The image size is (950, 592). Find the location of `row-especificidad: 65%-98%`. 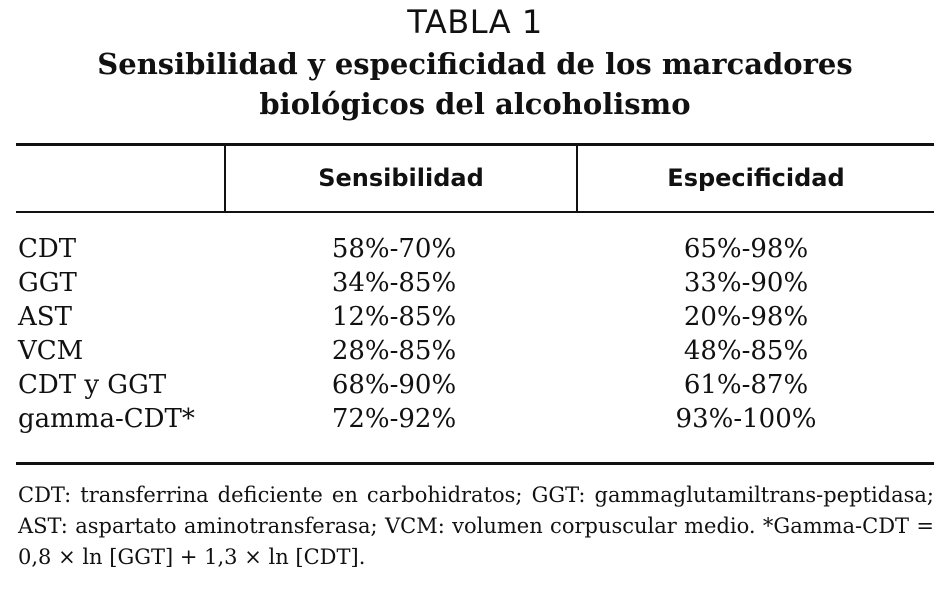

row-especificidad: 65%-98% is located at coordinates (746, 249).